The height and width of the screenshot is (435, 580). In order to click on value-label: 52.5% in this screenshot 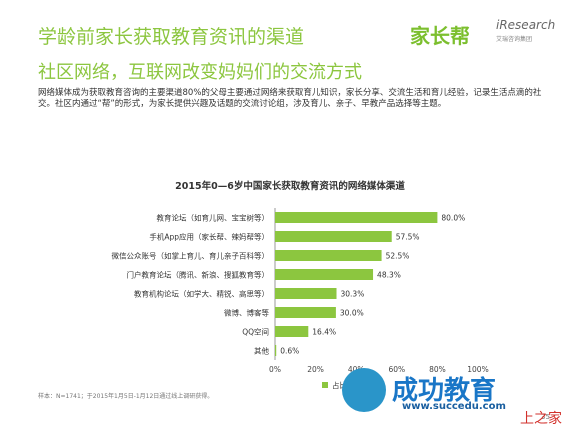, I will do `click(398, 256)`.